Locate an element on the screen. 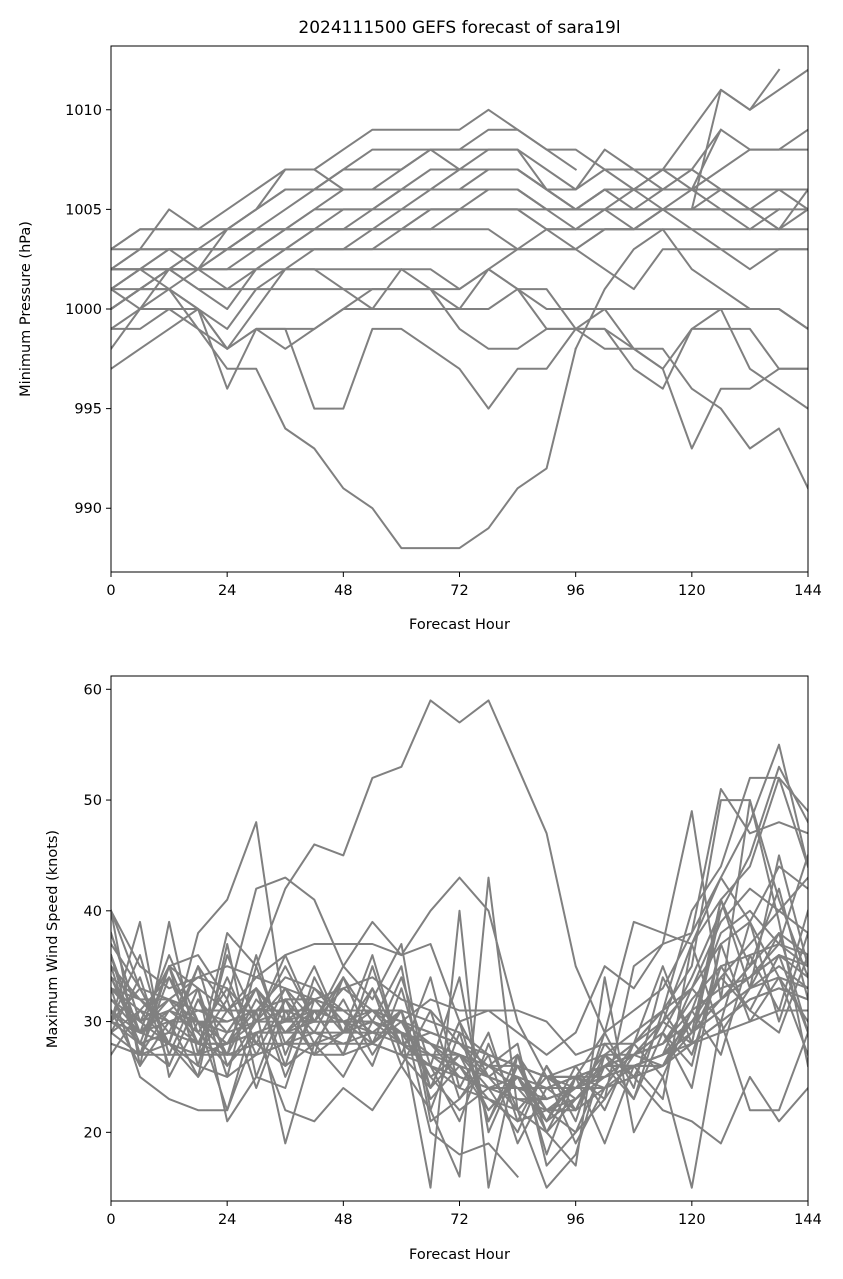 The height and width of the screenshot is (1279, 843). pressure-x-tick-label: 72 is located at coordinates (459, 591).